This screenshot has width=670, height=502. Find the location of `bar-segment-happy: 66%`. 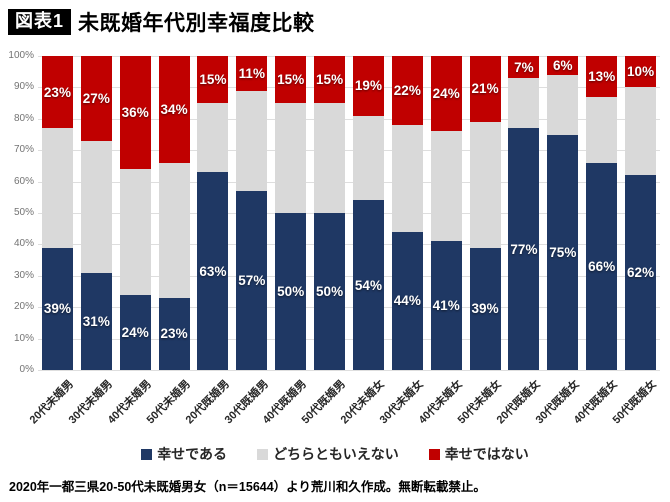

bar-segment-happy: 66% is located at coordinates (602, 266).